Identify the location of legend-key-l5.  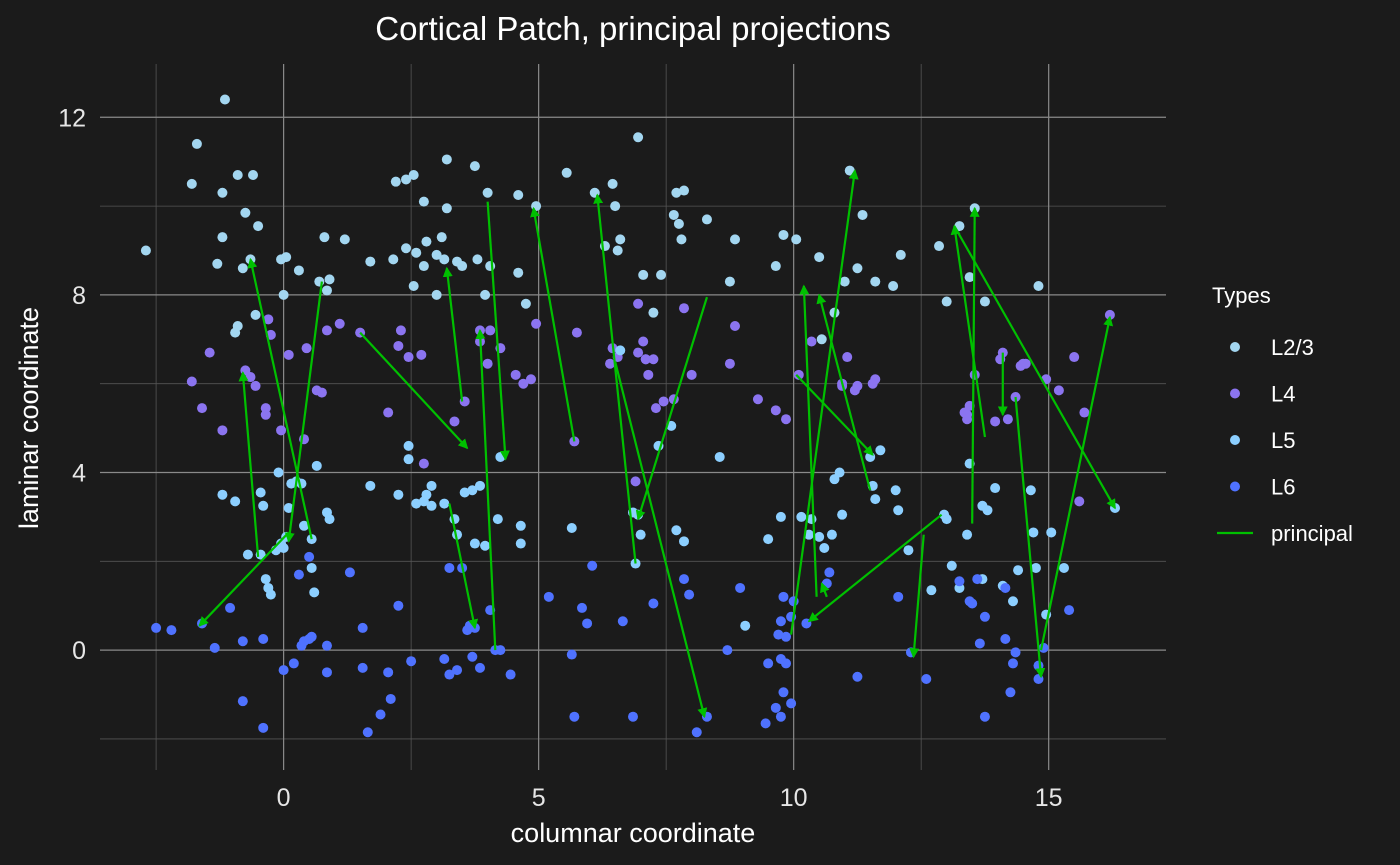
(1235, 440).